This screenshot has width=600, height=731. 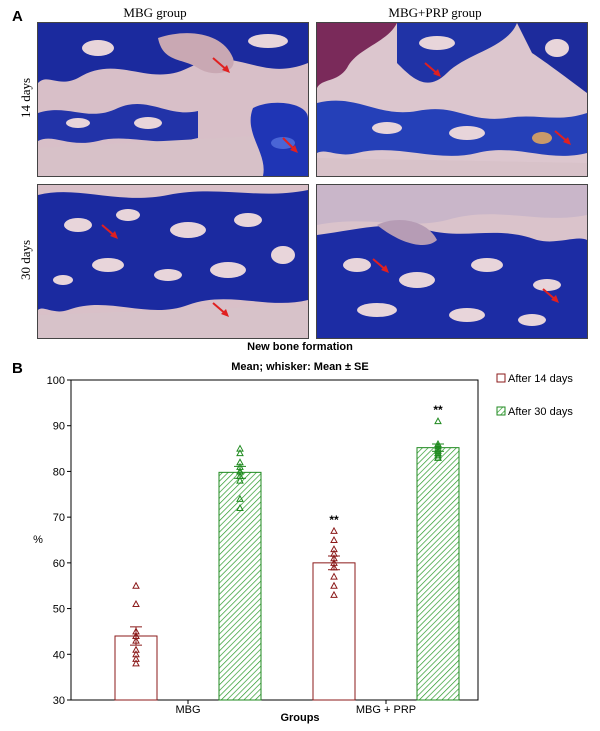 I want to click on y-tick-label: 70, so click(x=59, y=518).